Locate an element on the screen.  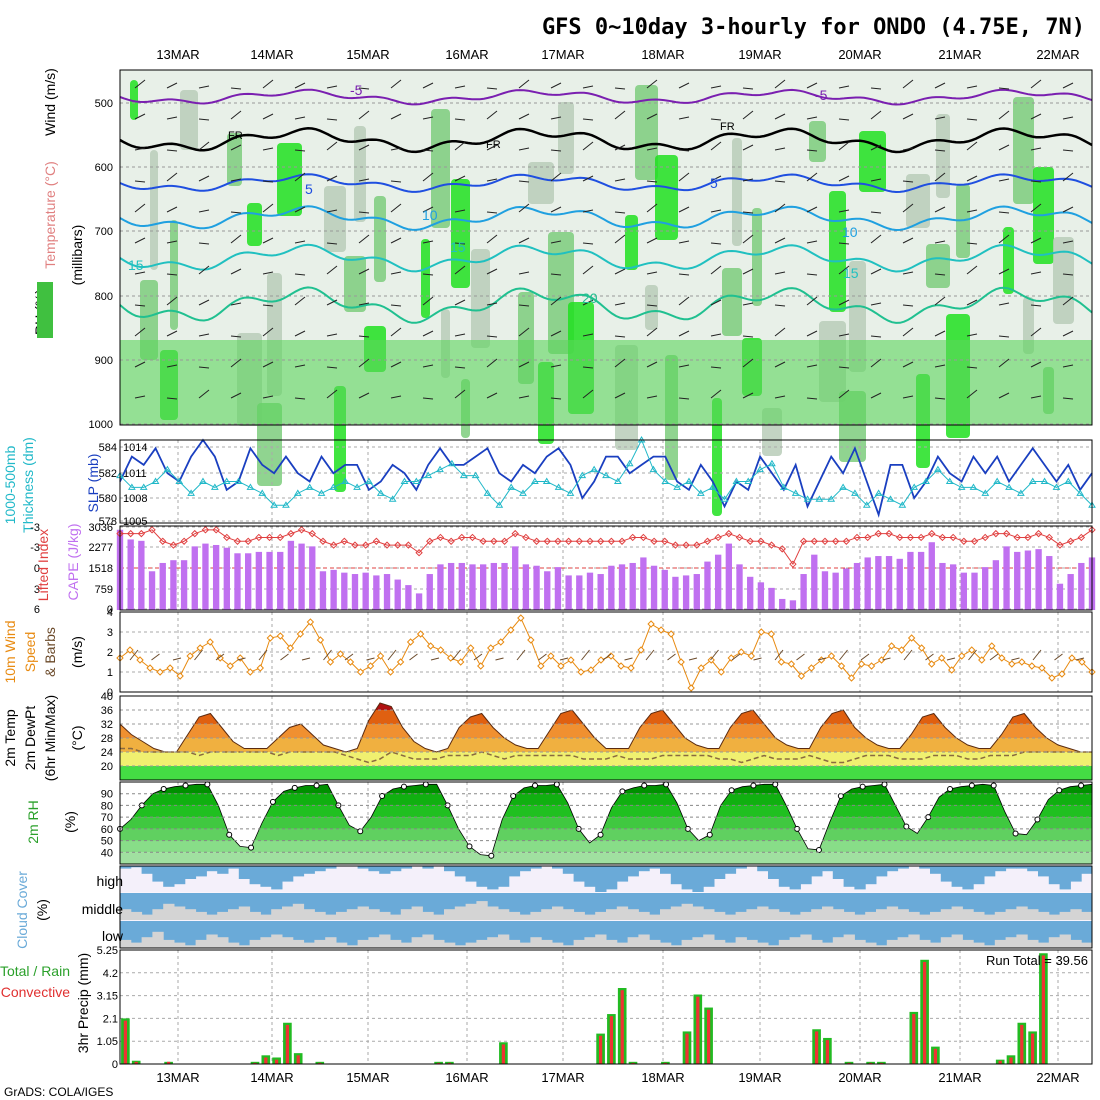
cloud-high-label: high is located at coordinates (110, 881).